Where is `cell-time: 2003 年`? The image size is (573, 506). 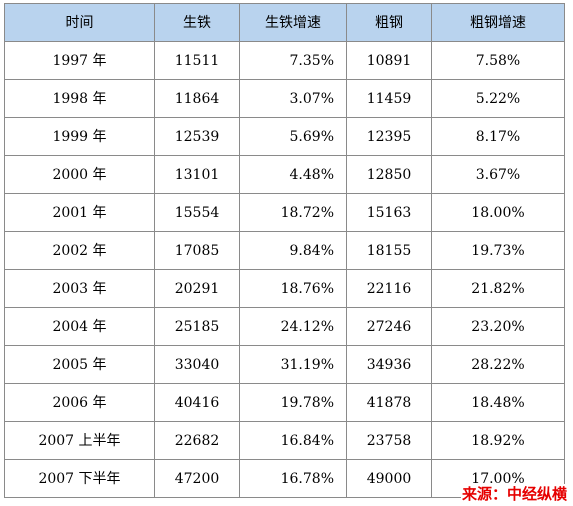 cell-time: 2003 年 is located at coordinates (79, 288).